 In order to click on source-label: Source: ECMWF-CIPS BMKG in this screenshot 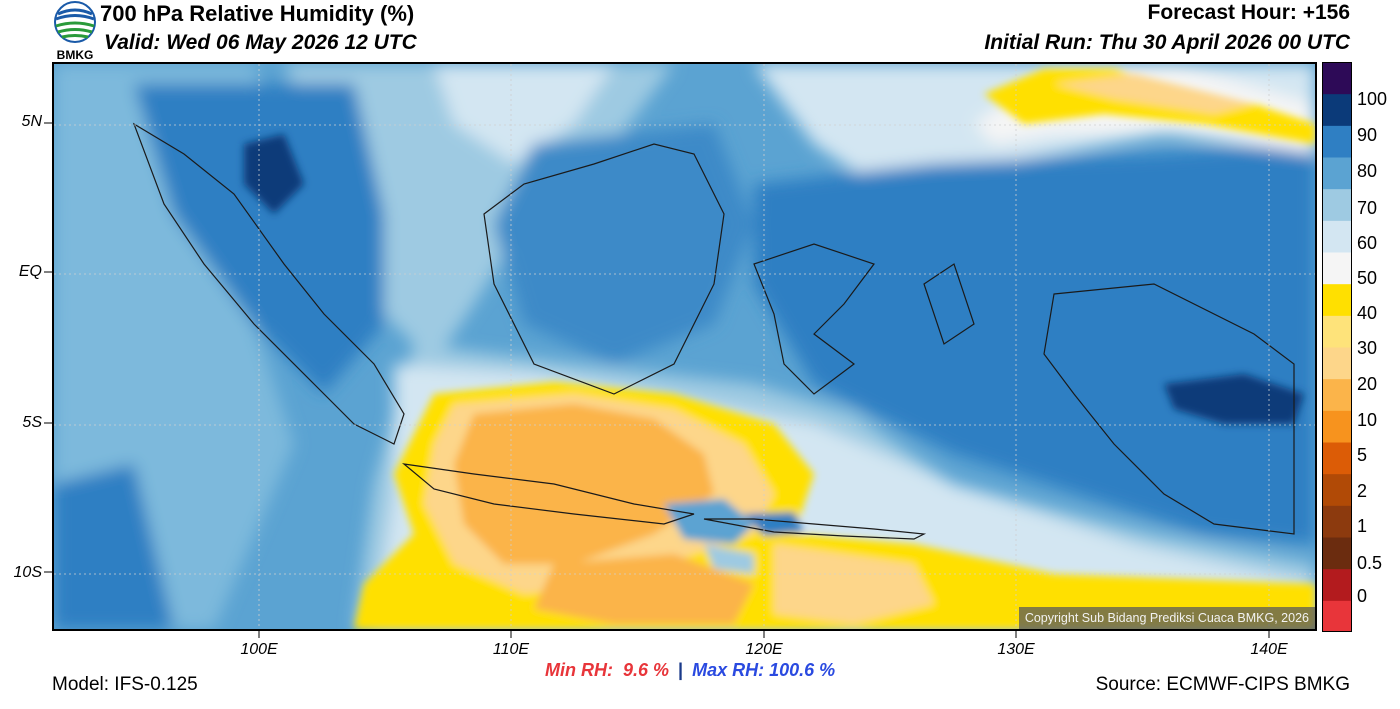, I will do `click(1222, 684)`.